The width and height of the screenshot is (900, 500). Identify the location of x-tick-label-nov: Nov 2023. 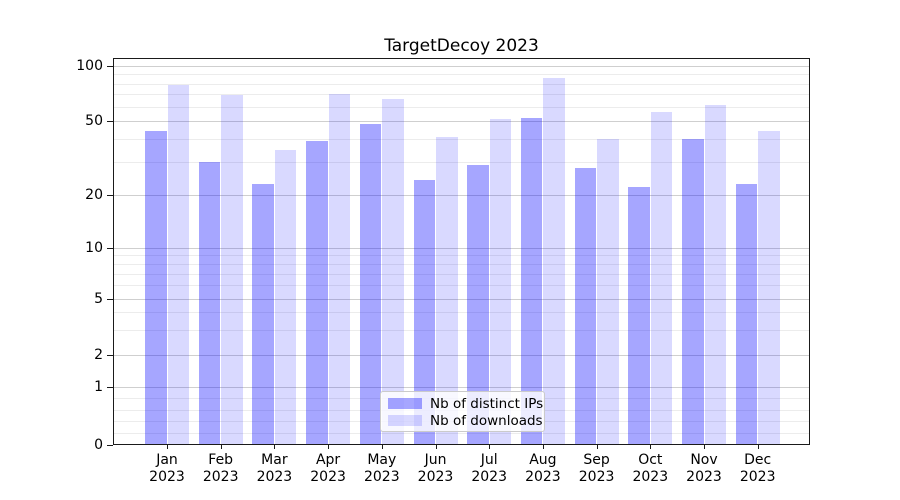
(704, 469).